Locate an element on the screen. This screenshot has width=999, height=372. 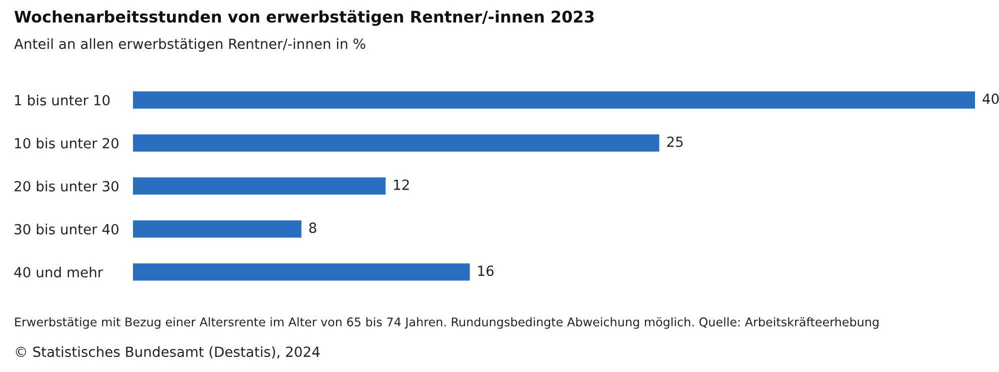
data-label: 12 is located at coordinates (401, 185).